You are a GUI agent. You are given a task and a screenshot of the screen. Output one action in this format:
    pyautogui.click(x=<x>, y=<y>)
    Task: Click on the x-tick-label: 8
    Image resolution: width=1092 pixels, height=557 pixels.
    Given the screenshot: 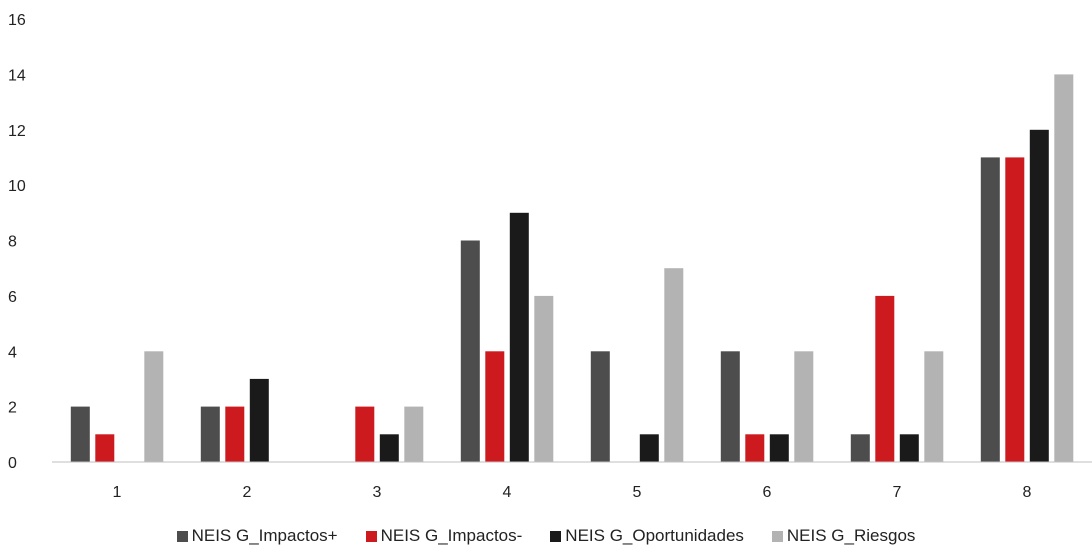 What is the action you would take?
    pyautogui.click(x=1027, y=492)
    